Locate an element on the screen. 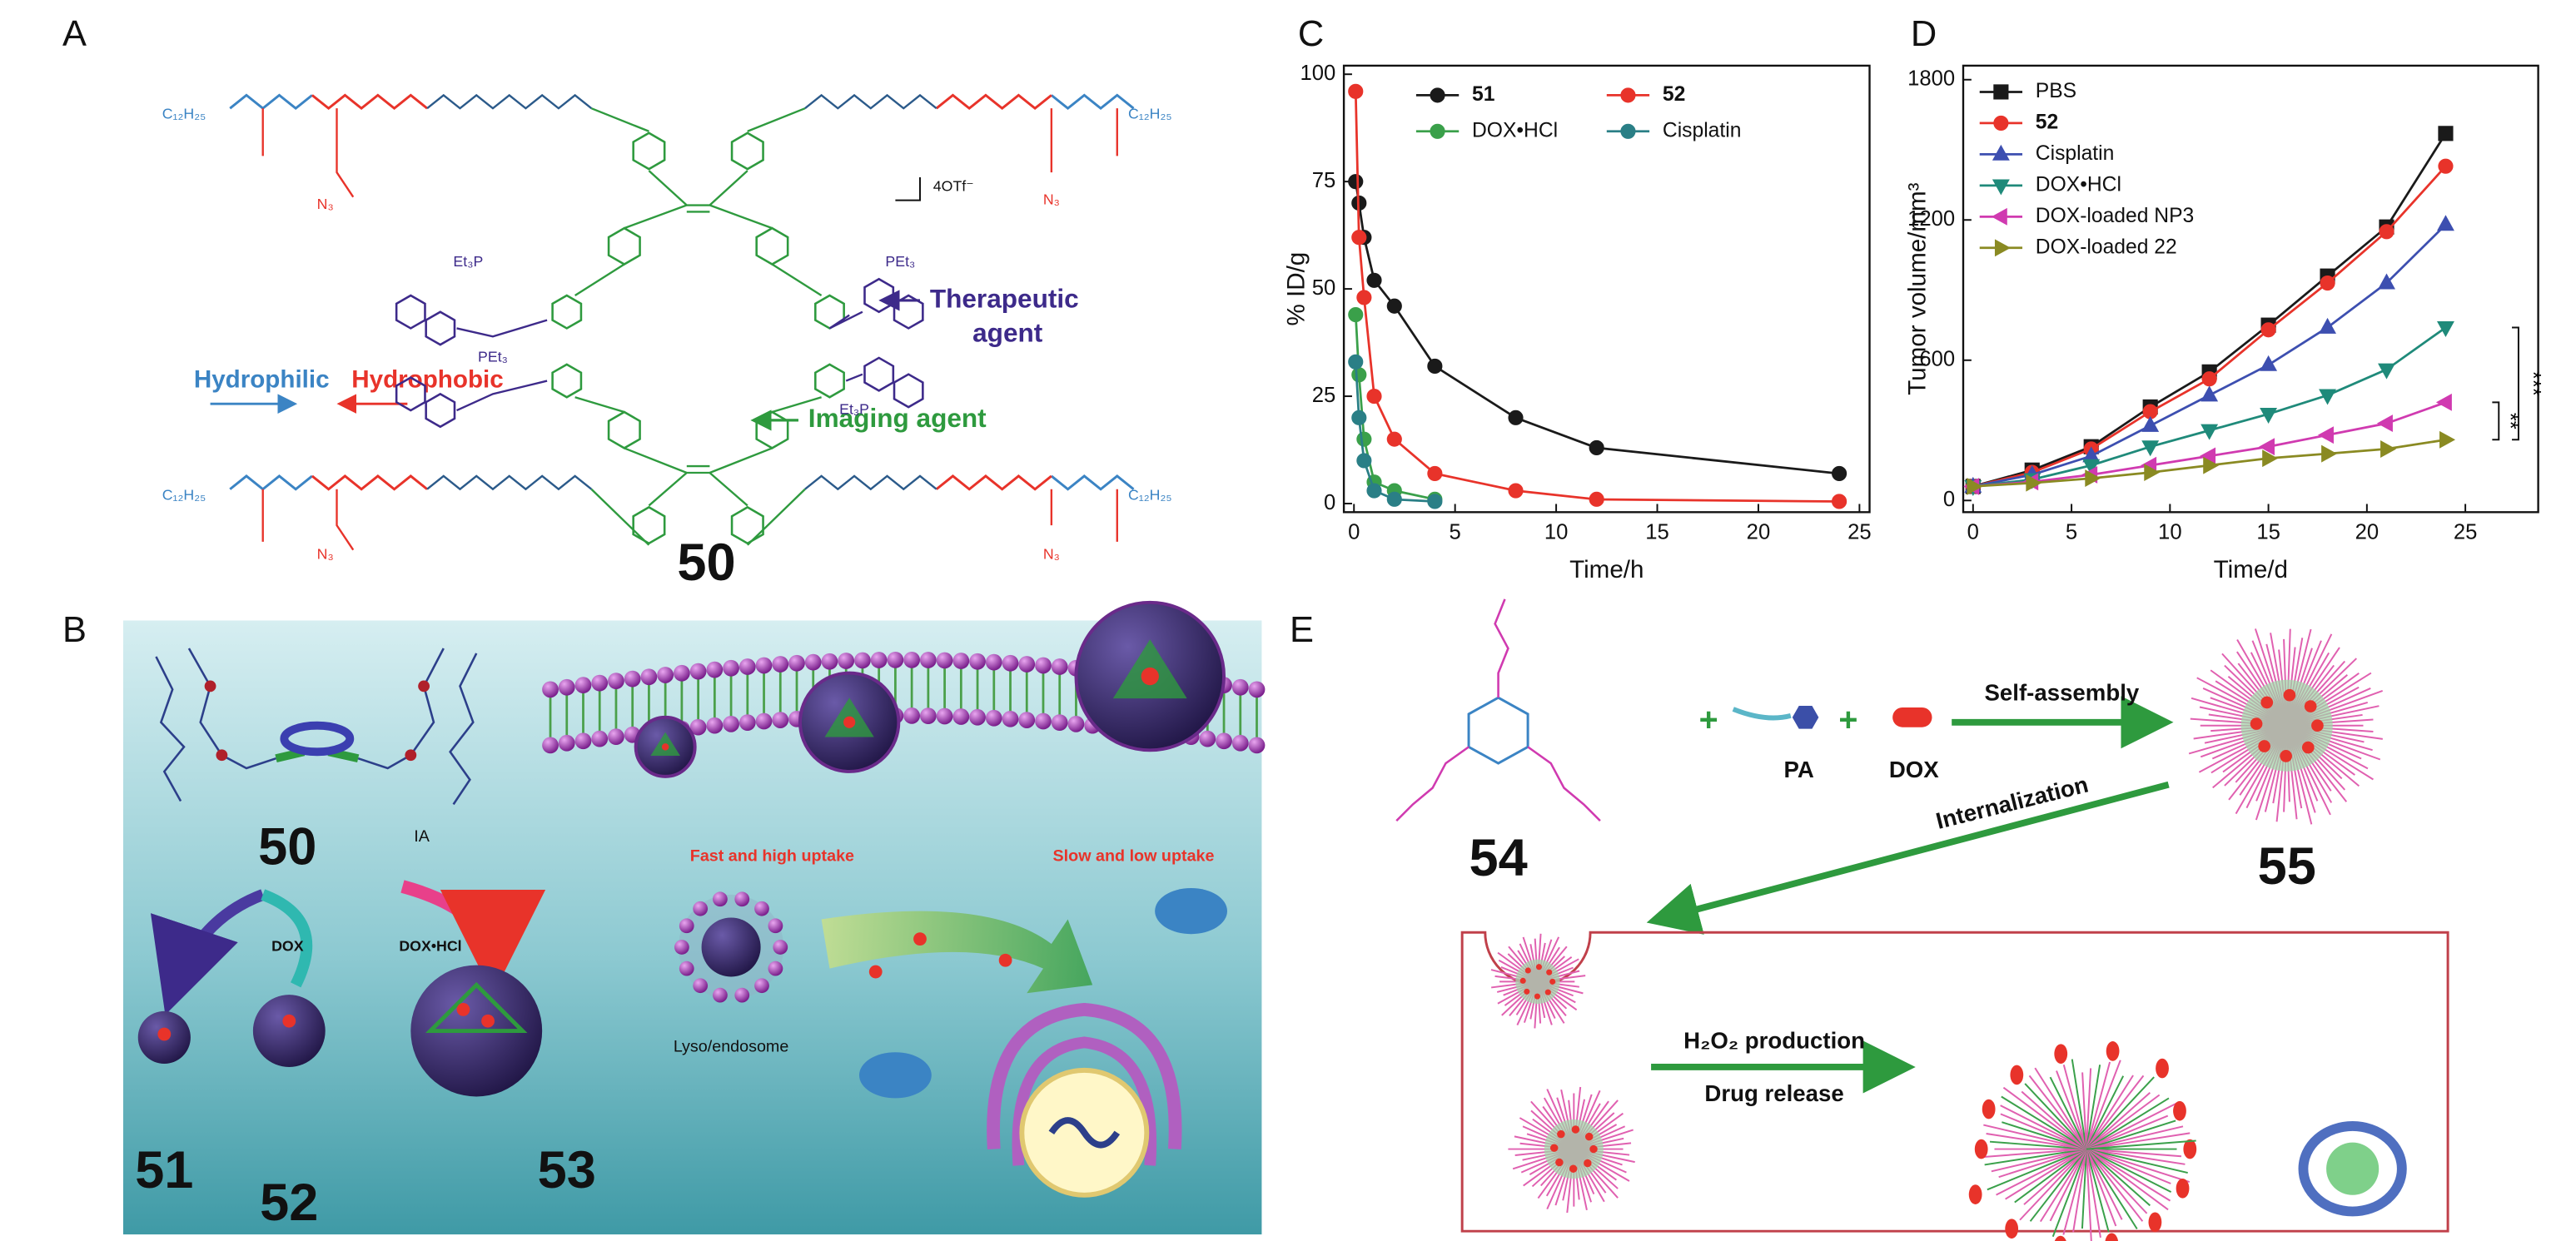  mitochondrion is located at coordinates (1191, 911).